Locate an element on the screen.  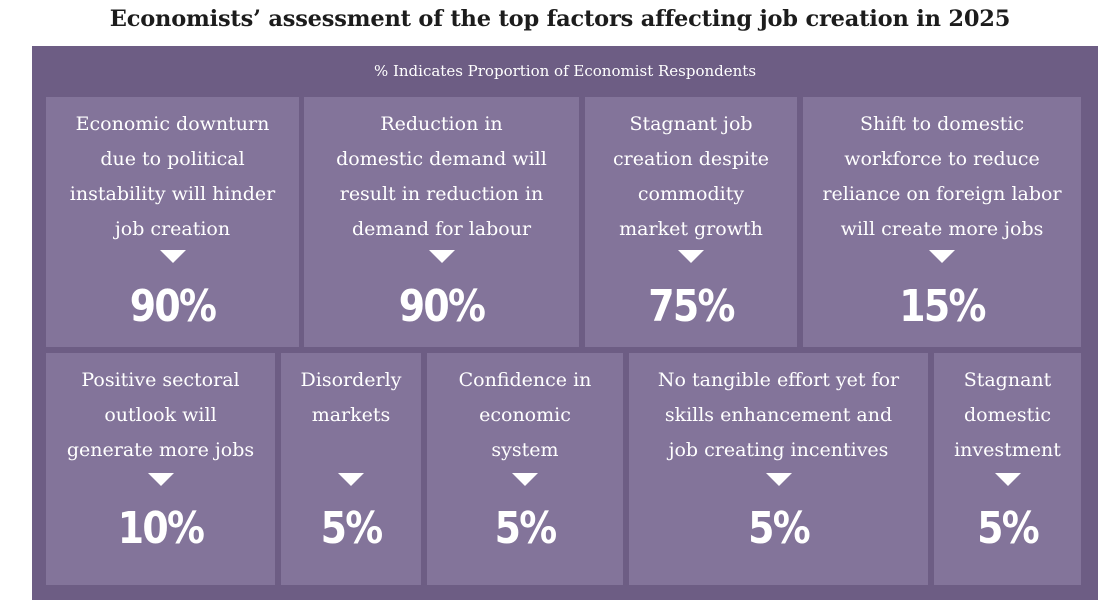
factor-label-line: Stagnant job is located at coordinates (691, 124).